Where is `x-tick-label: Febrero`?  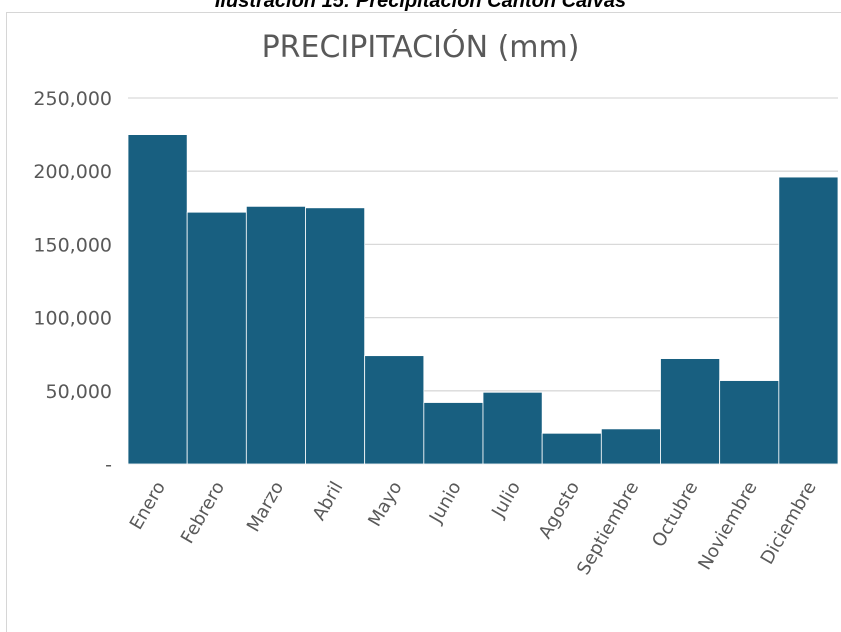 x-tick-label: Febrero is located at coordinates (203, 512).